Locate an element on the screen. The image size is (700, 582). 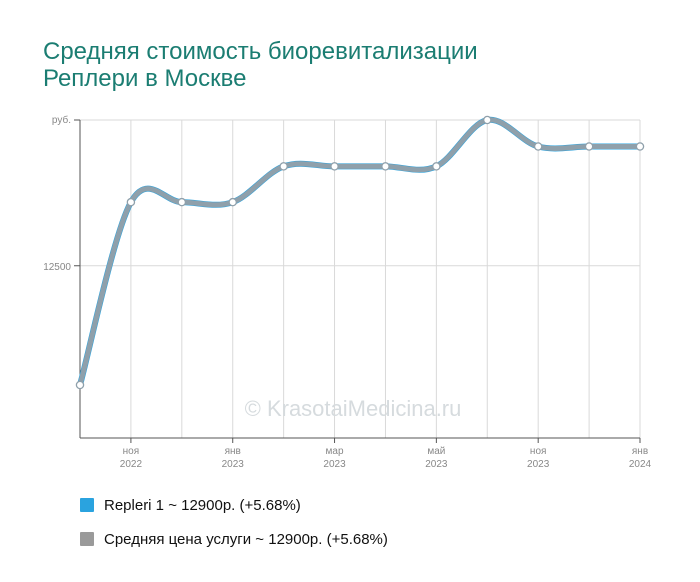
legend-label-repleri: Repleri 1 ~ 12900р. (+5.68%) is located at coordinates (202, 505).